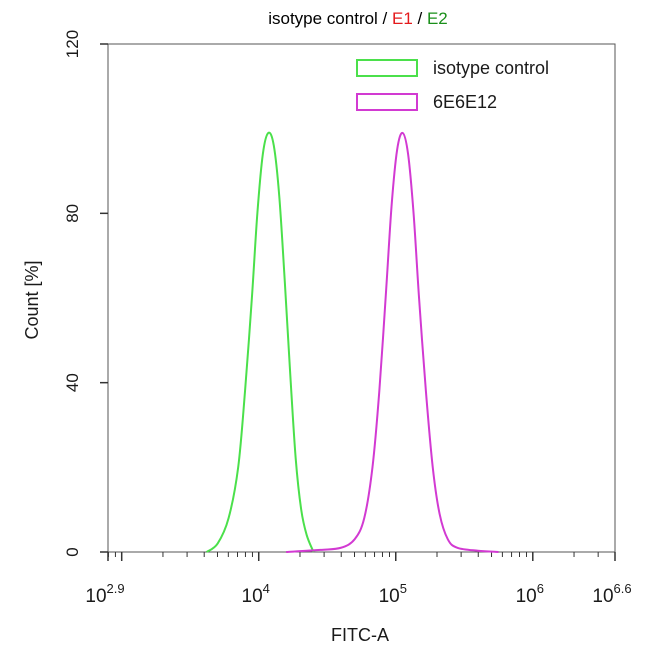 The image size is (650, 657). Describe the element at coordinates (530, 594) in the screenshot. I see `x-tick-label: 10⁶` at that location.